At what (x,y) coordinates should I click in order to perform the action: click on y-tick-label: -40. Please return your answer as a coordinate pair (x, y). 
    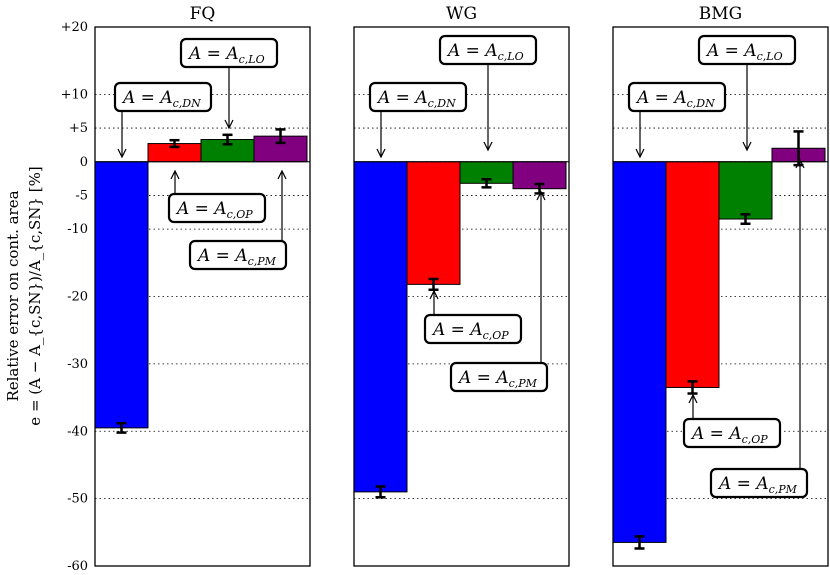
    Looking at the image, I should click on (77, 431).